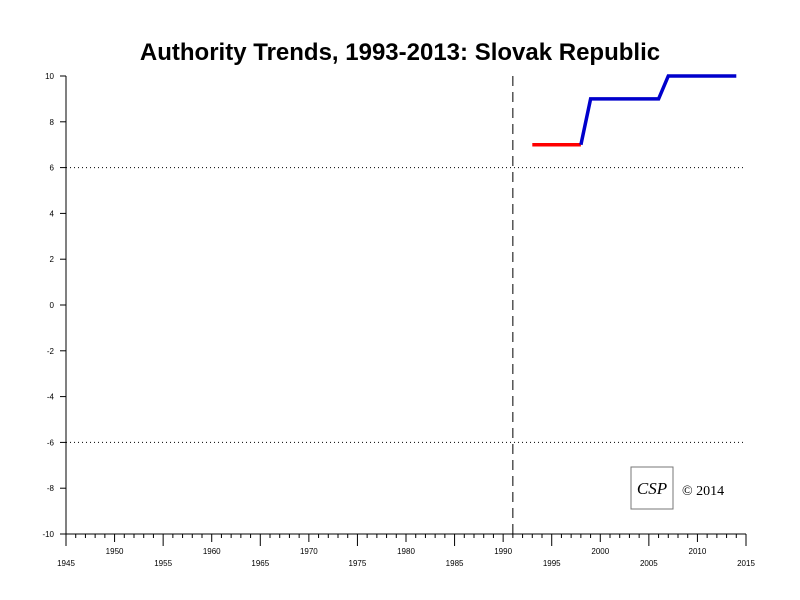 The image size is (800, 600). Describe the element at coordinates (746, 563) in the screenshot. I see `x-tick-label: 2015` at that location.